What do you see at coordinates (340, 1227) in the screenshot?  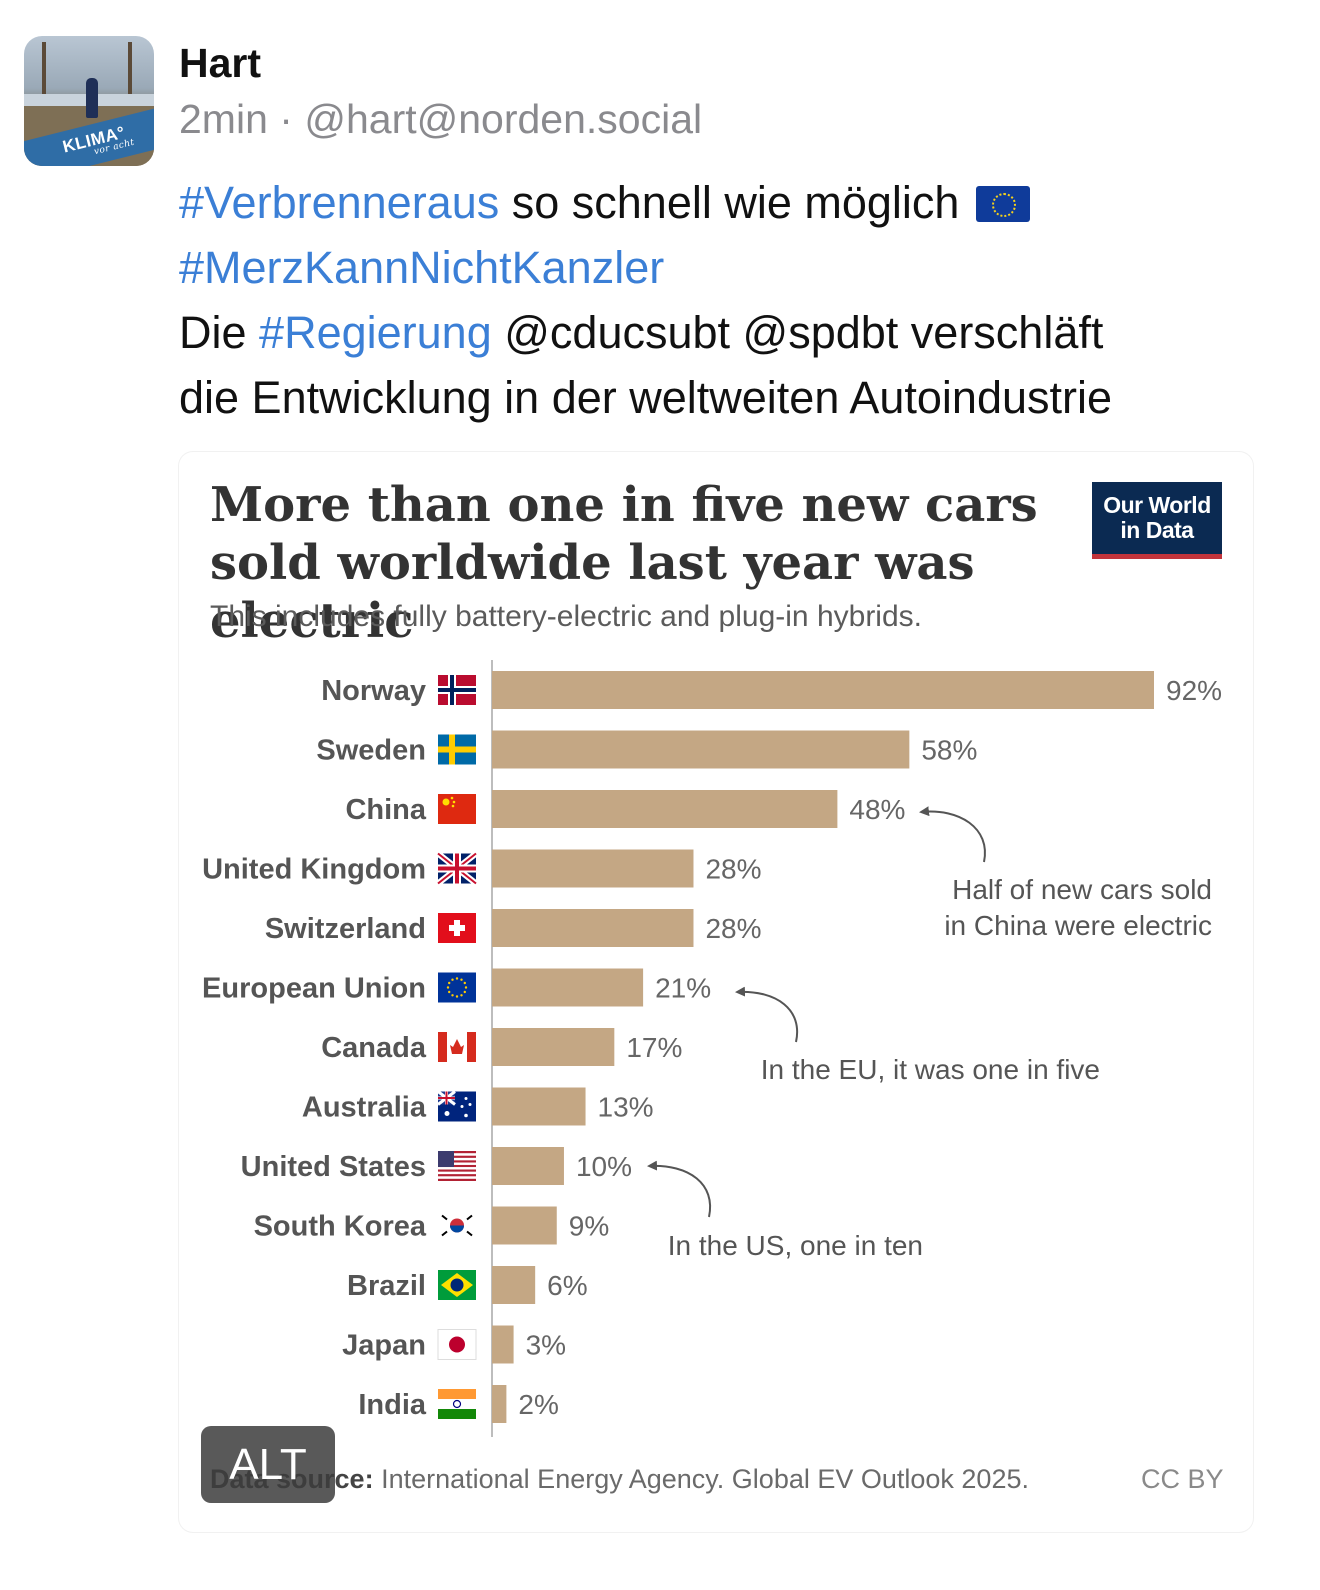 I see `category-label: South Korea` at bounding box center [340, 1227].